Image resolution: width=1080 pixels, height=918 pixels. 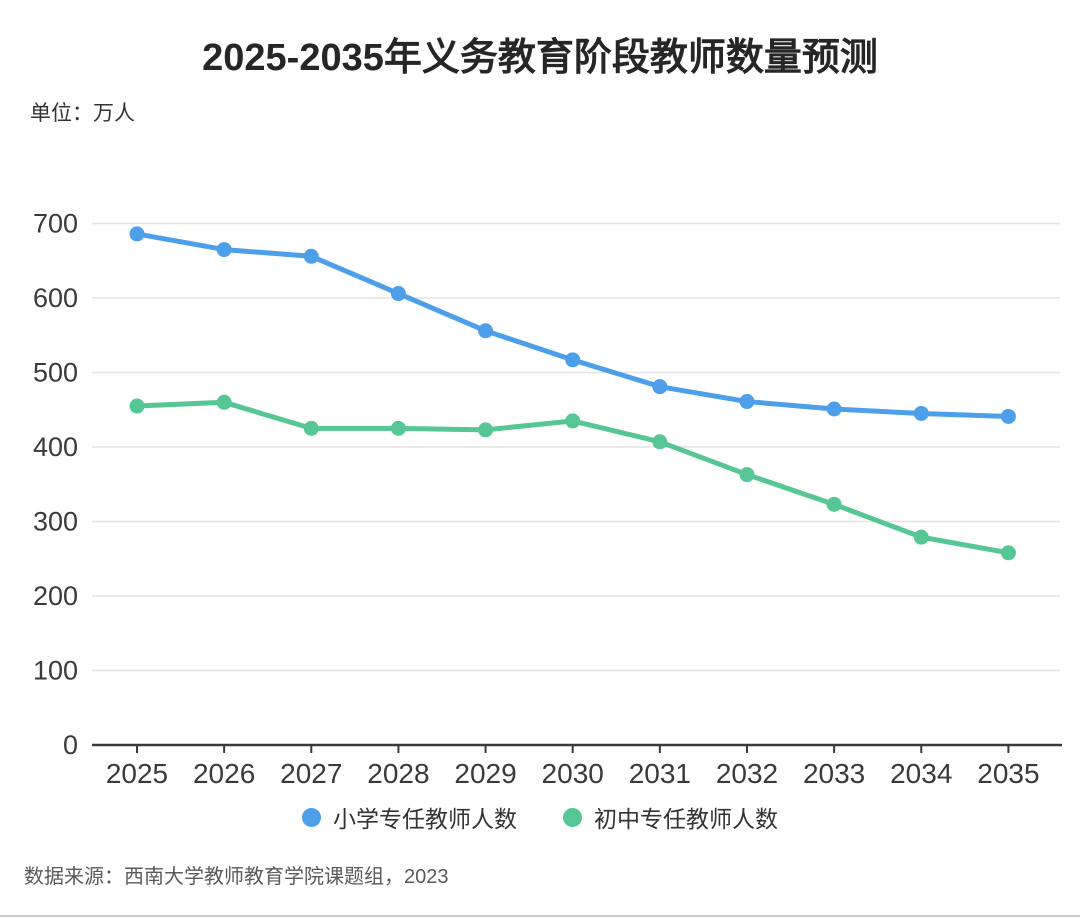 What do you see at coordinates (686, 819) in the screenshot?
I see `legend-label-secondary: 初中专任教师人数` at bounding box center [686, 819].